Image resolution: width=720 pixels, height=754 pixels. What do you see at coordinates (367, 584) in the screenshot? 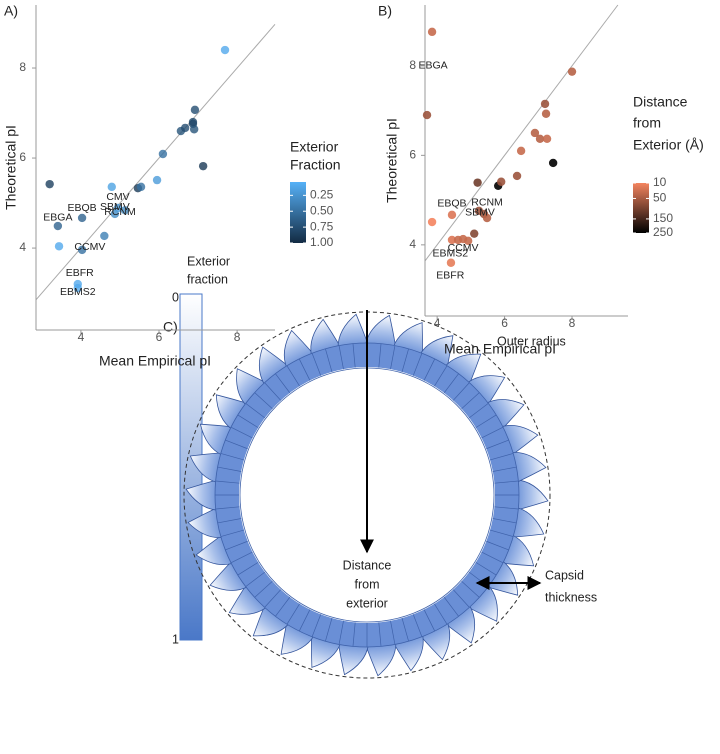
I see `distance-label: from` at bounding box center [367, 584].